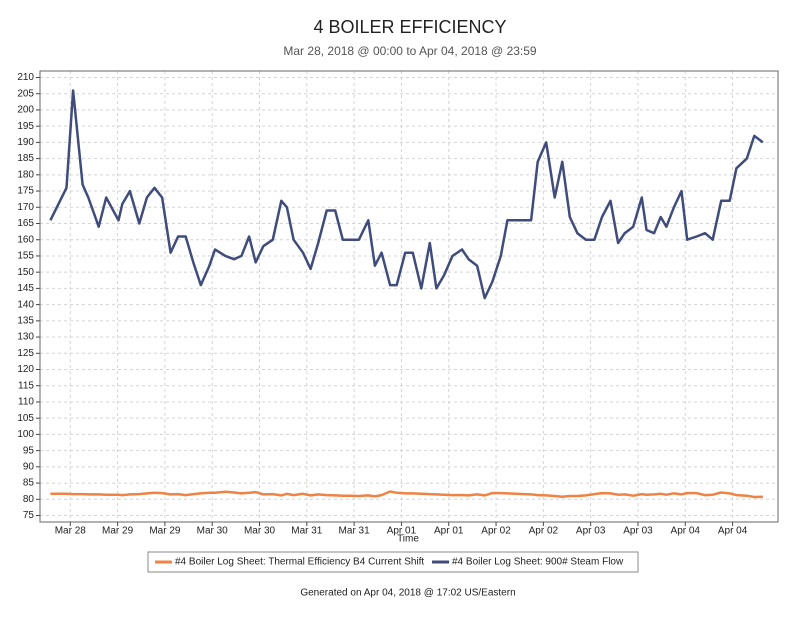 This screenshot has height=623, width=800. What do you see at coordinates (25, 77) in the screenshot?
I see `y-tick-label: 210` at bounding box center [25, 77].